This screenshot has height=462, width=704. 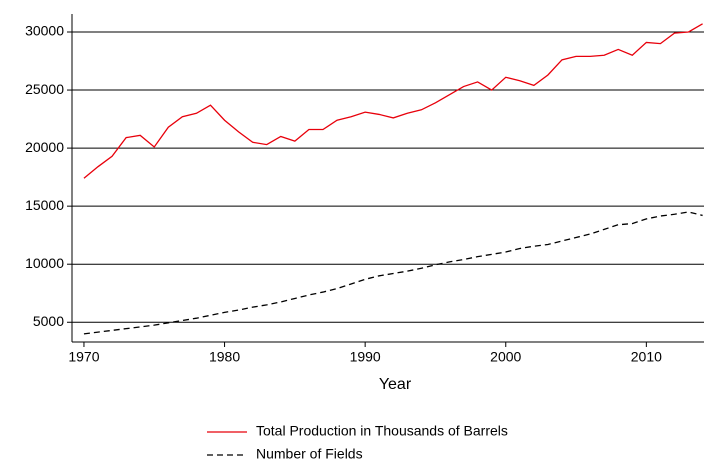 What do you see at coordinates (44, 31) in the screenshot?
I see `y-tick-label: 30000` at bounding box center [44, 31].